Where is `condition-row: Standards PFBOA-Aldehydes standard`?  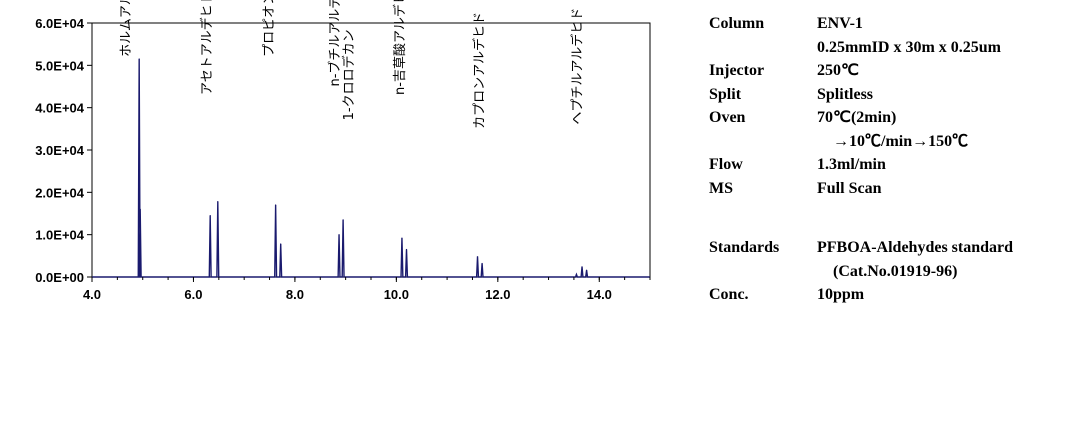 condition-row: Standards PFBOA-Aldehydes standard is located at coordinates (889, 248).